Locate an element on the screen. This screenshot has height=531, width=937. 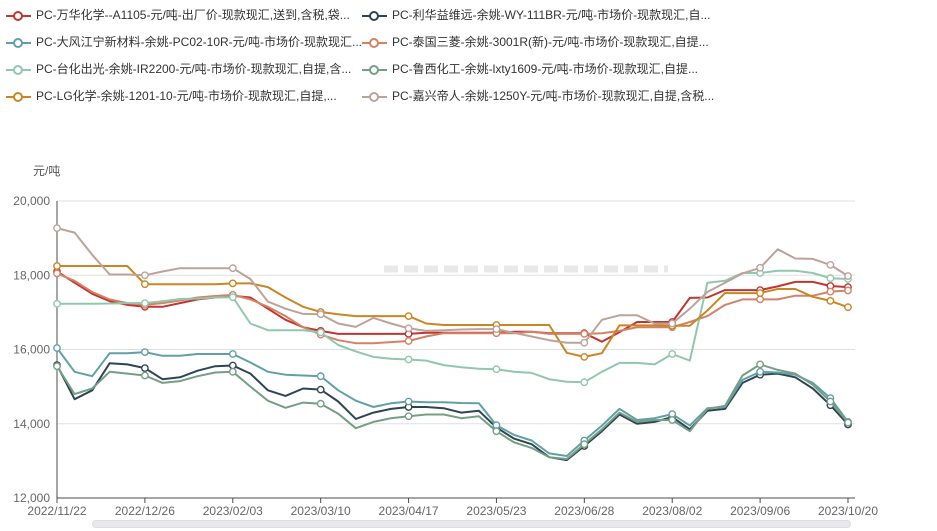
x-axis-label: 2023/10/20 is located at coordinates (848, 511).